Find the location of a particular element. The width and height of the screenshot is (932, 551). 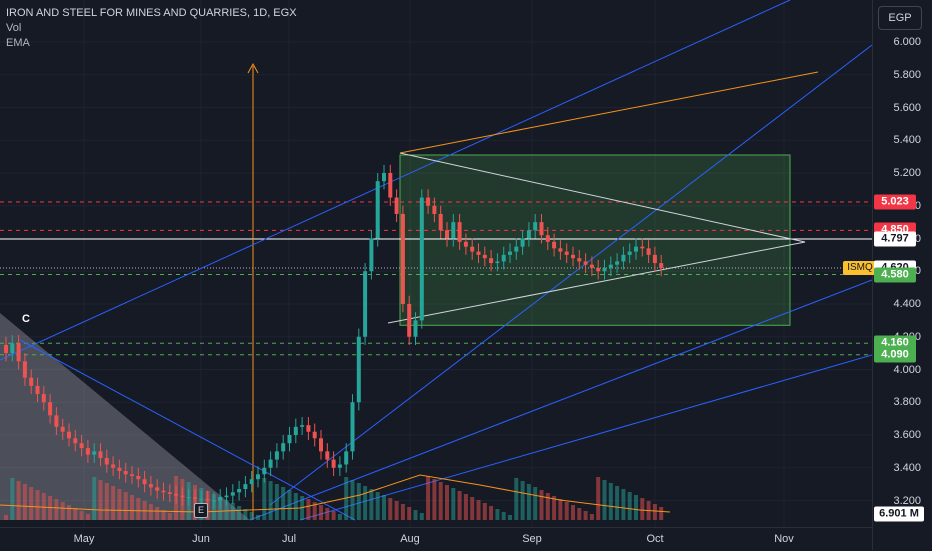

price-tick: 5.600 is located at coordinates (907, 107).